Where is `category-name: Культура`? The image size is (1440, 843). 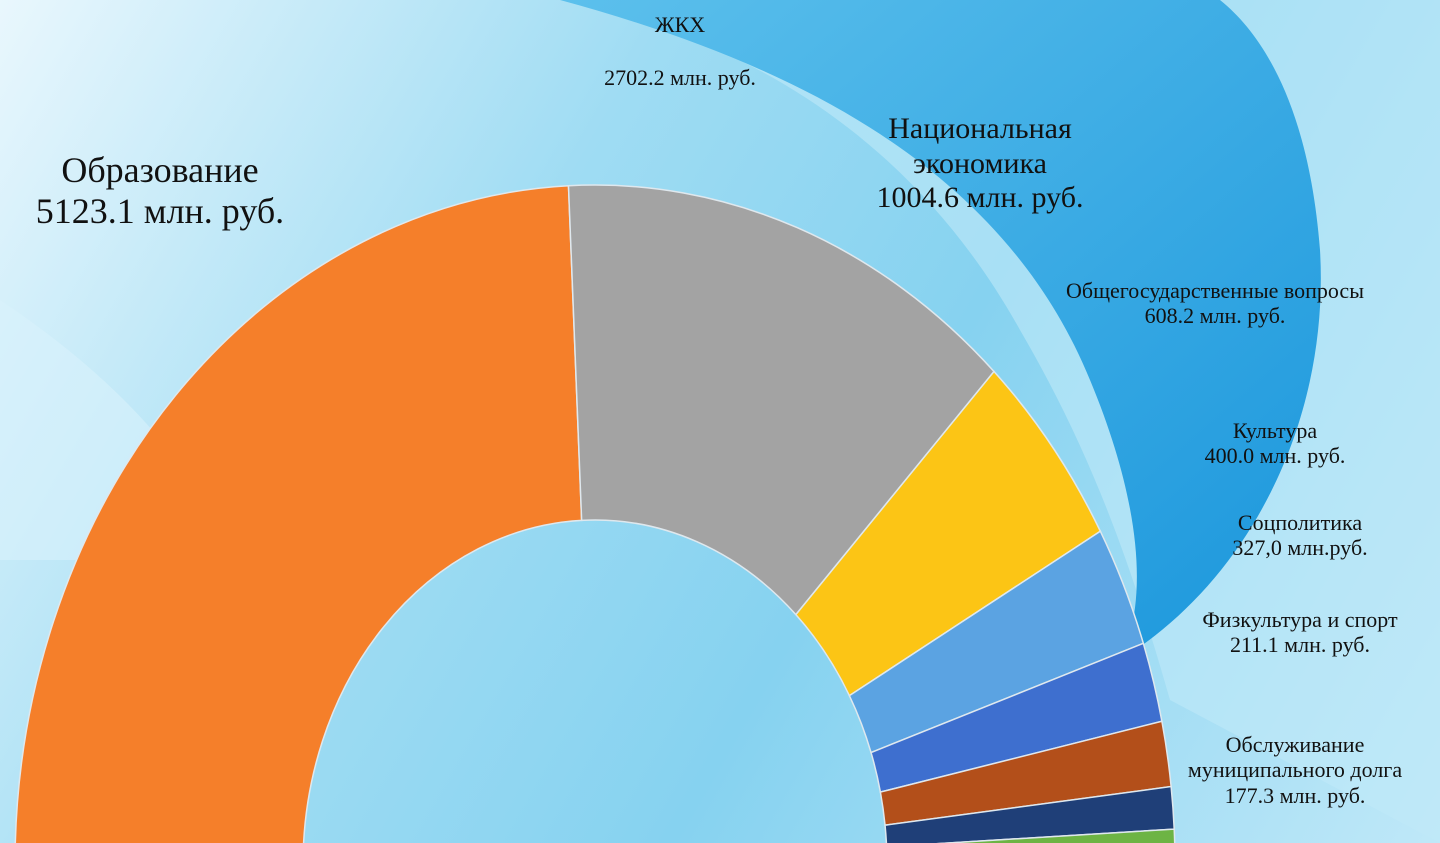 category-name: Культура is located at coordinates (1275, 430).